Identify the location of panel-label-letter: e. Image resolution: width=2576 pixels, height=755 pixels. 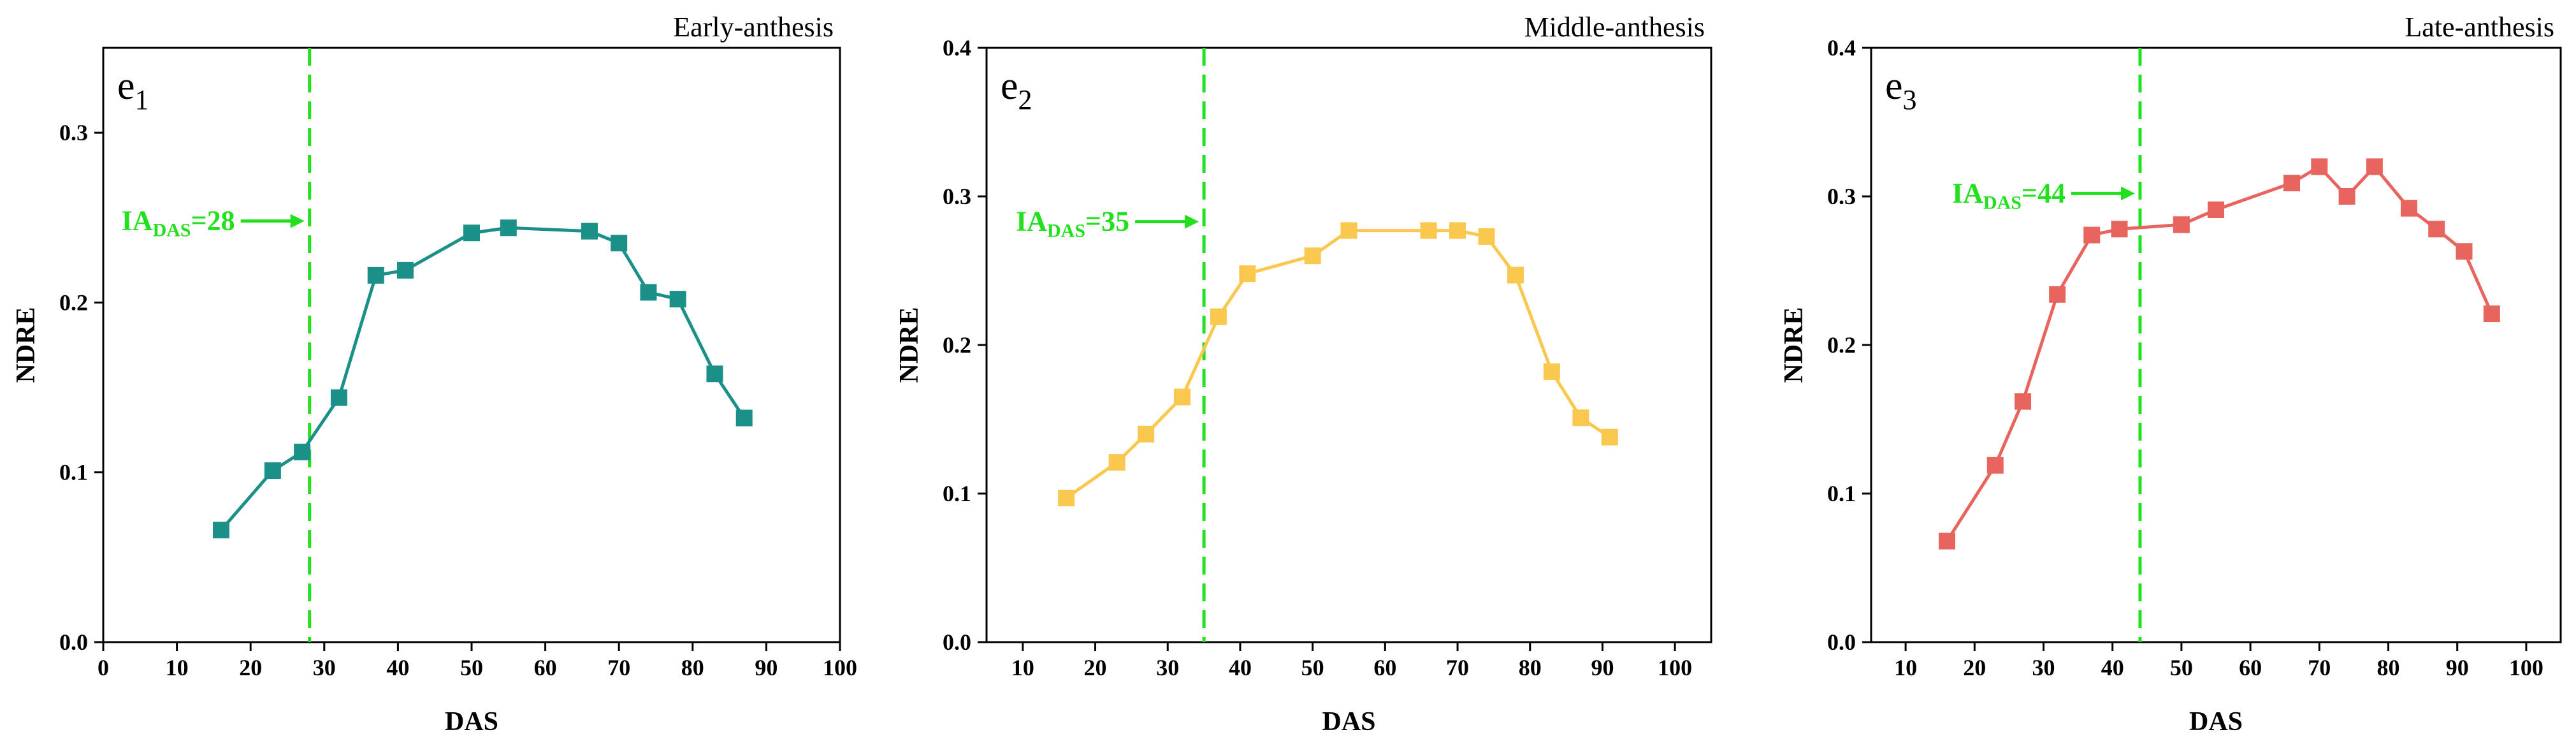
(1894, 86).